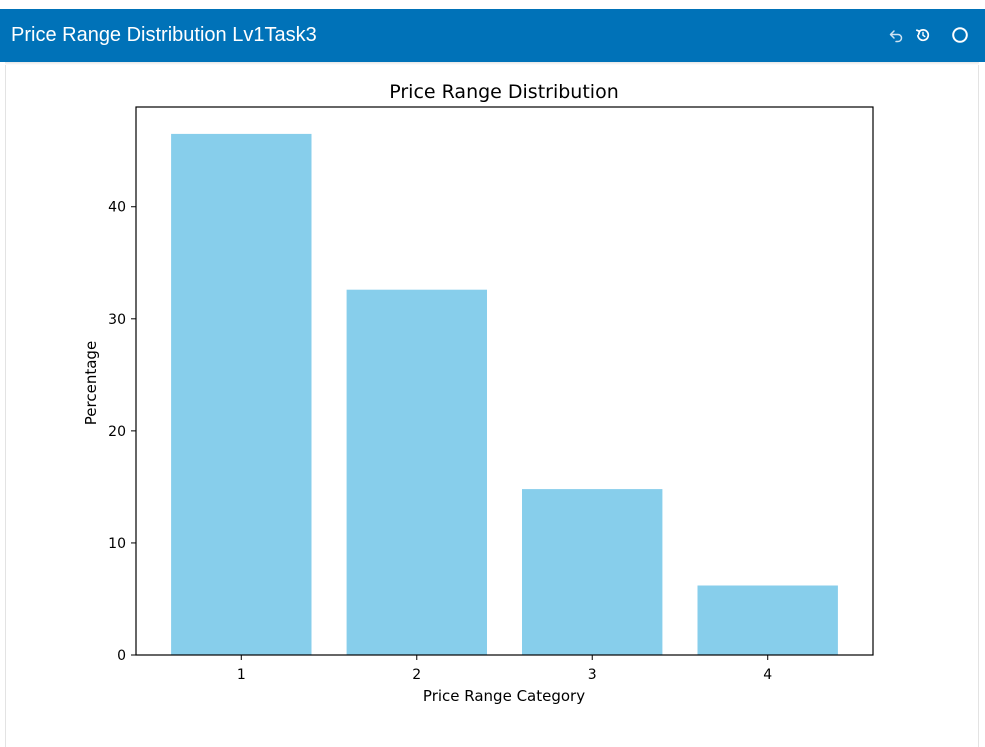  I want to click on x-axis: 1 2 3 4, so click(504, 669).